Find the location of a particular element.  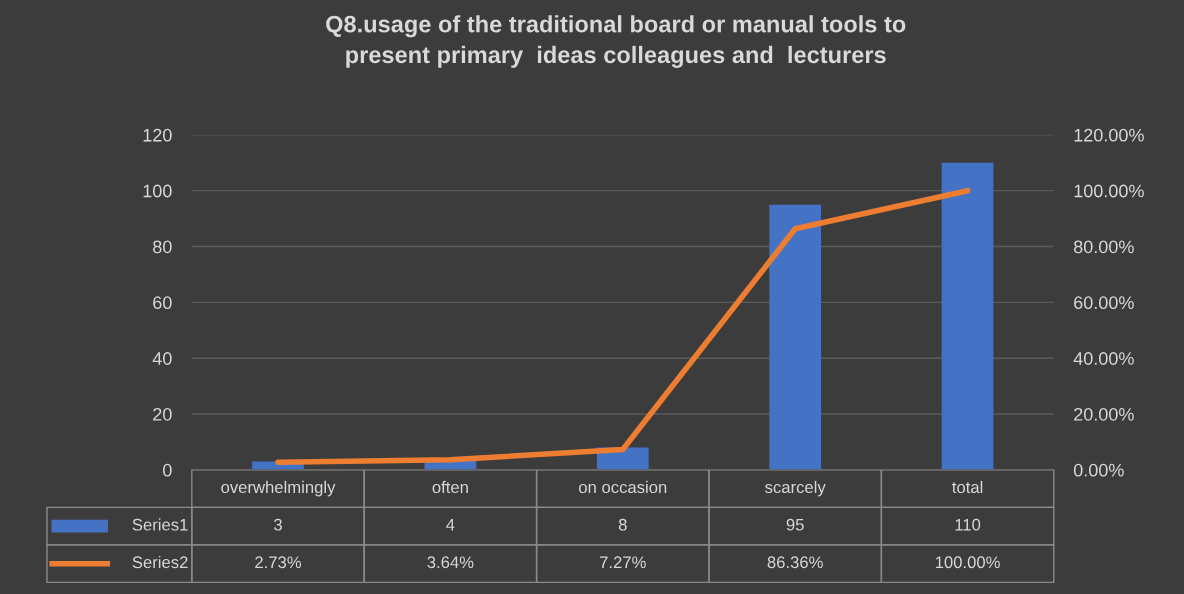

data-label: 100.00% is located at coordinates (967, 562).